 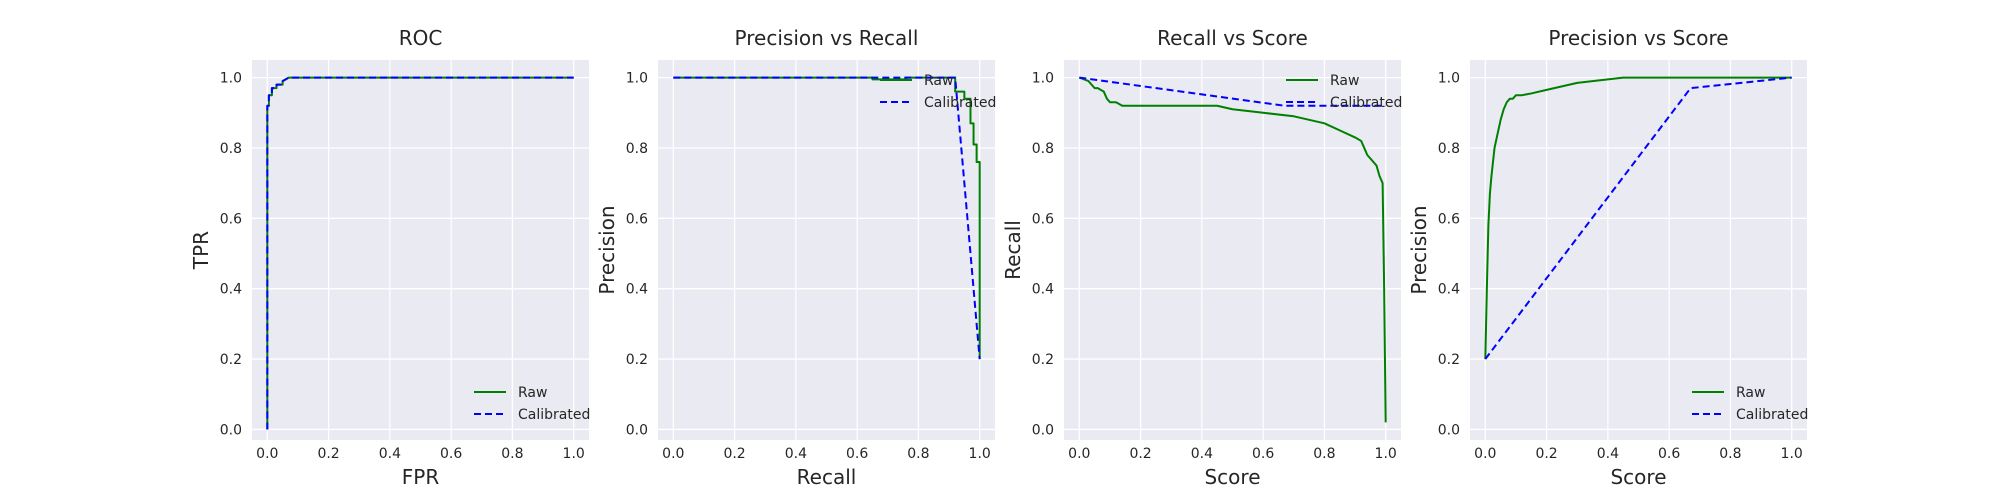 What do you see at coordinates (421, 38) in the screenshot?
I see `chart-title: ROC` at bounding box center [421, 38].